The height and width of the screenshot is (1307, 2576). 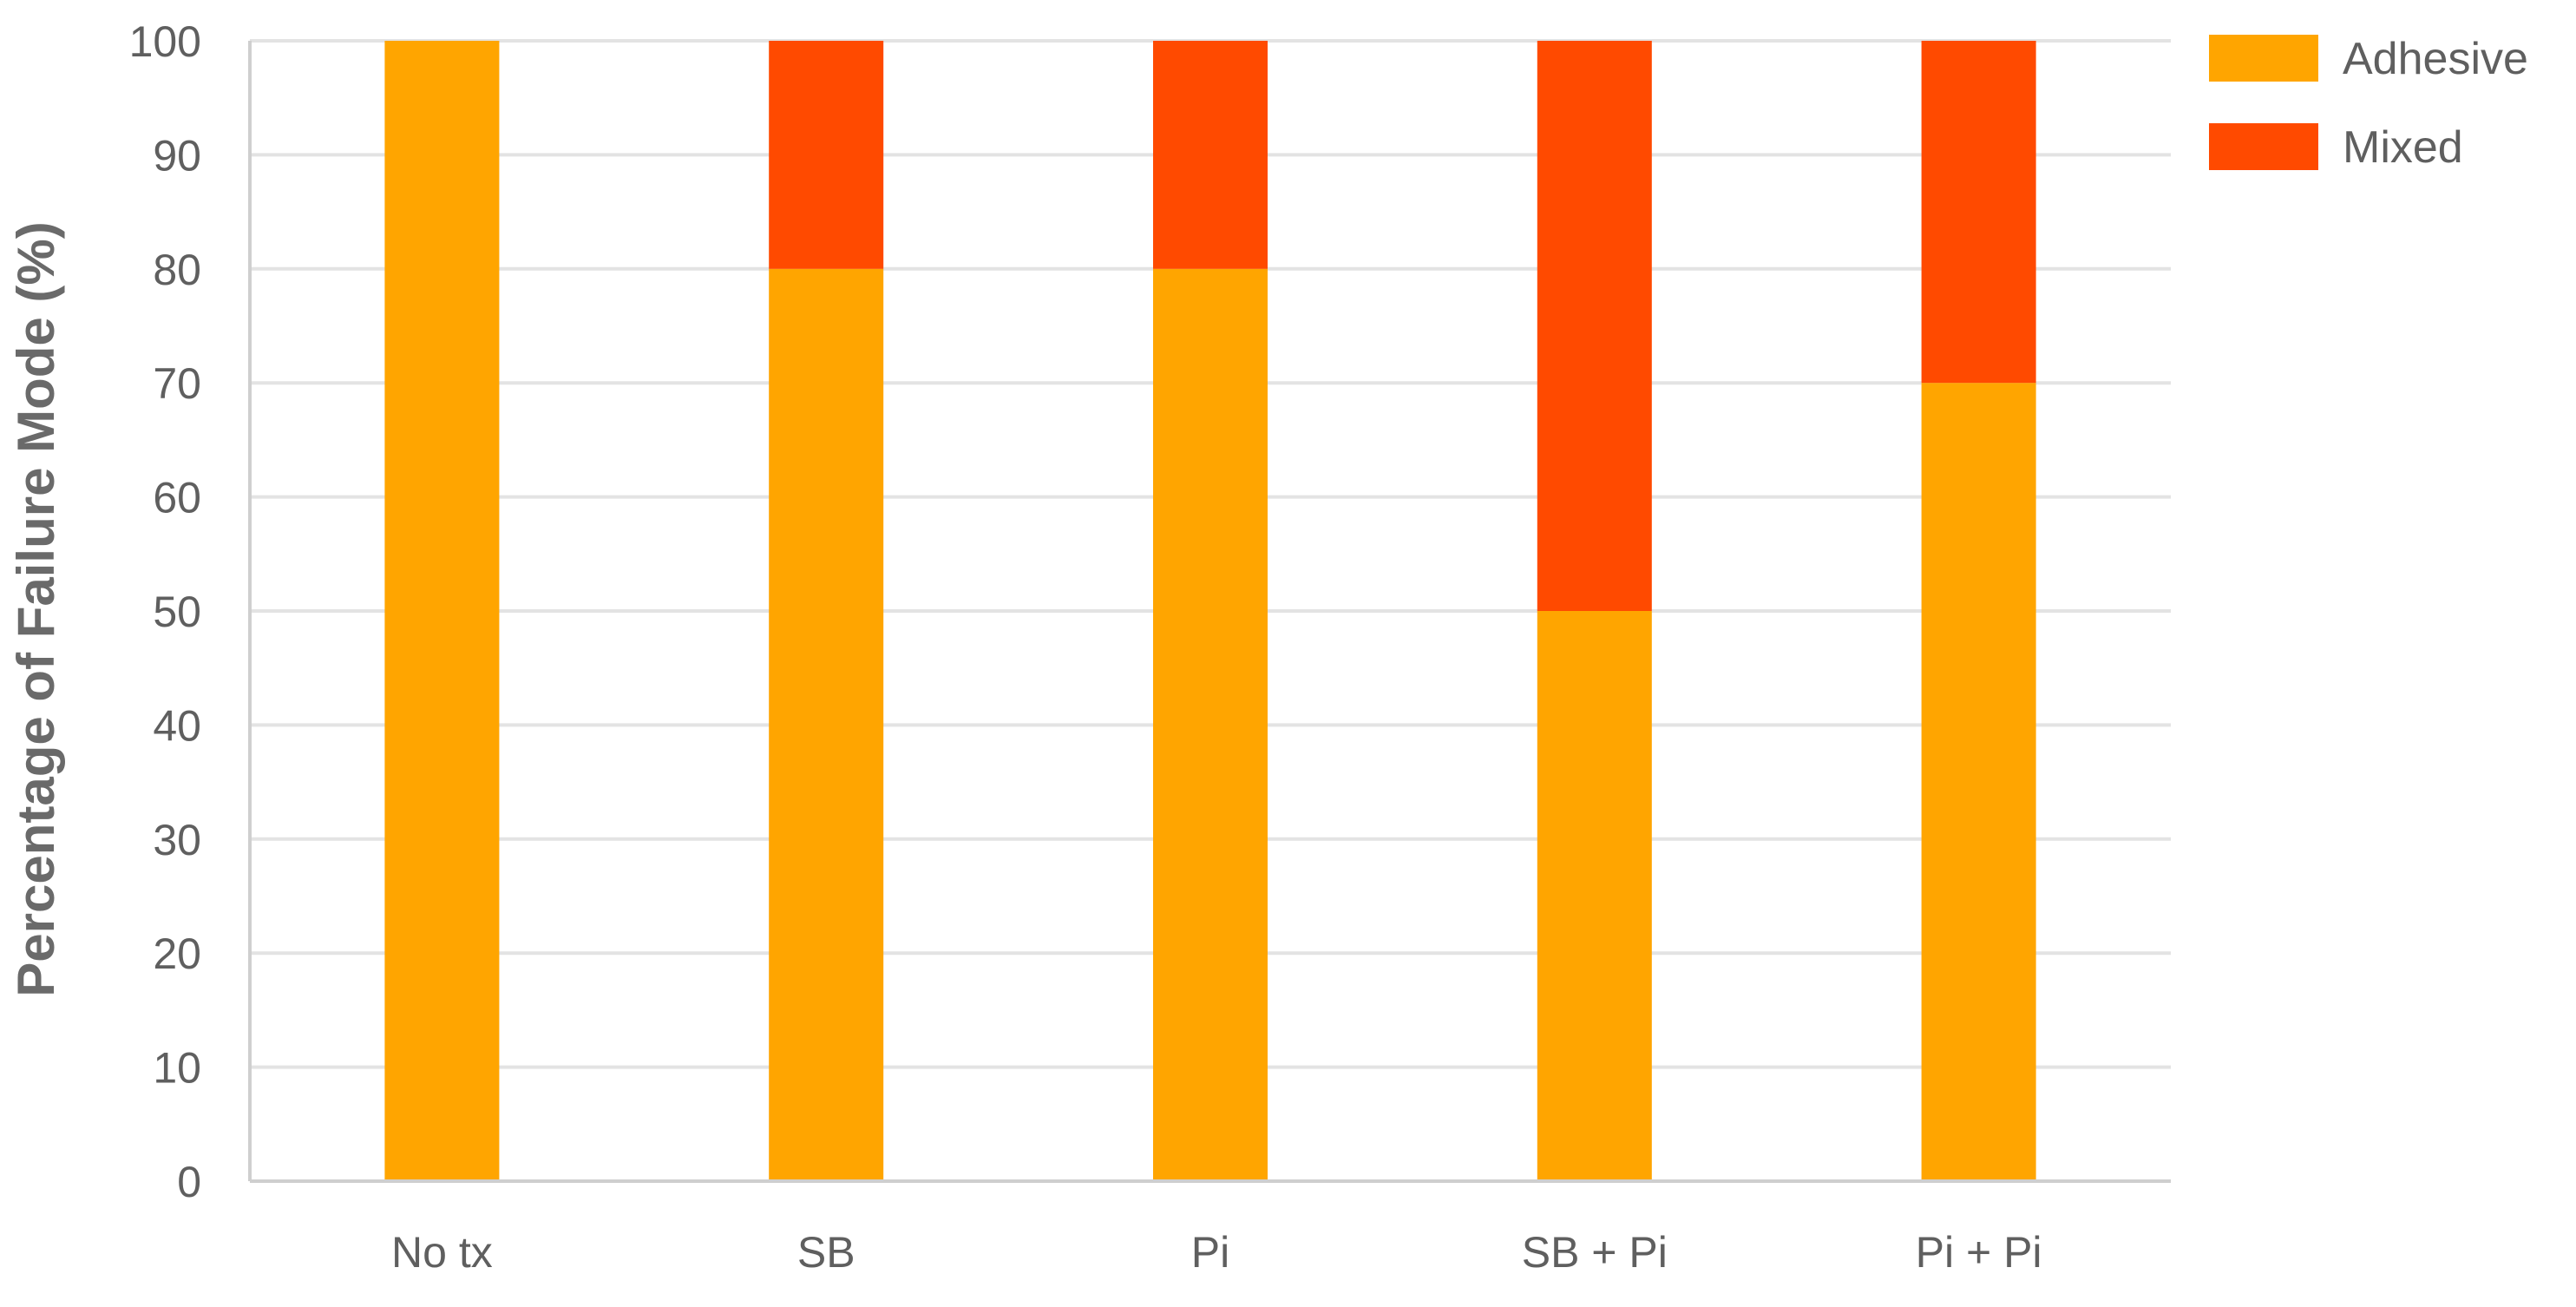 I want to click on y-tick-label: 50, so click(x=177, y=612).